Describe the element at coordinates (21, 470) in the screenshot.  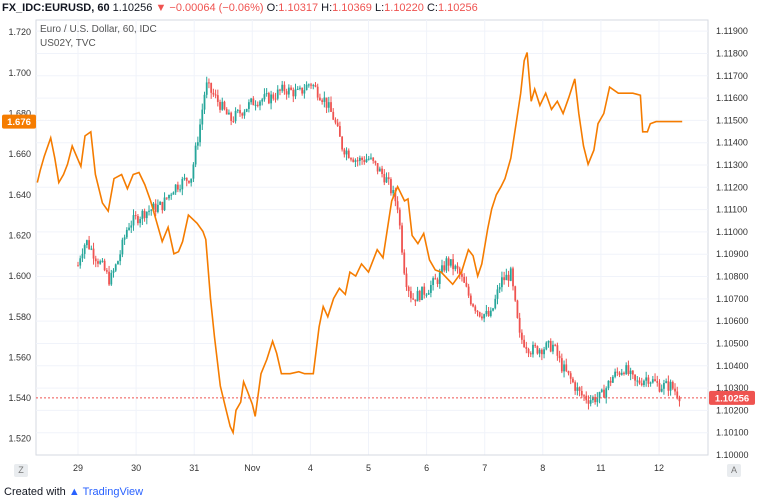
I see `zoom-corner-left: Z` at that location.